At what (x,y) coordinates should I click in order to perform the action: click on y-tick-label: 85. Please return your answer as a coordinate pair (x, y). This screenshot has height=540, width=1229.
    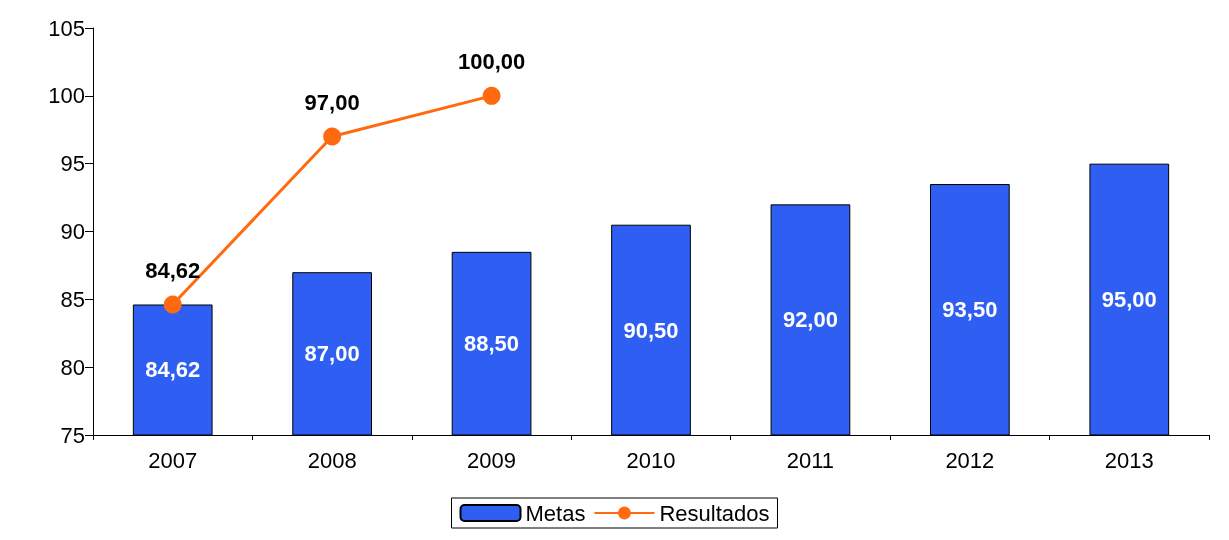
    Looking at the image, I should click on (72, 299).